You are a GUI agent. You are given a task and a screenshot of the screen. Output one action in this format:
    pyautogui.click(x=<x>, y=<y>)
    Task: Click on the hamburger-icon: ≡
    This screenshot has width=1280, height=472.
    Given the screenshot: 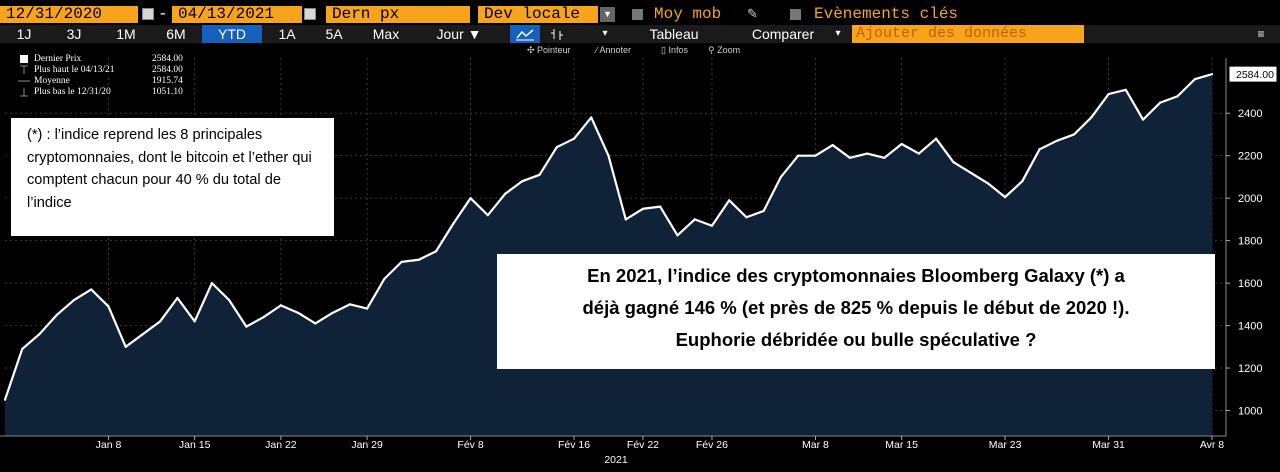 What is the action you would take?
    pyautogui.click(x=1261, y=34)
    